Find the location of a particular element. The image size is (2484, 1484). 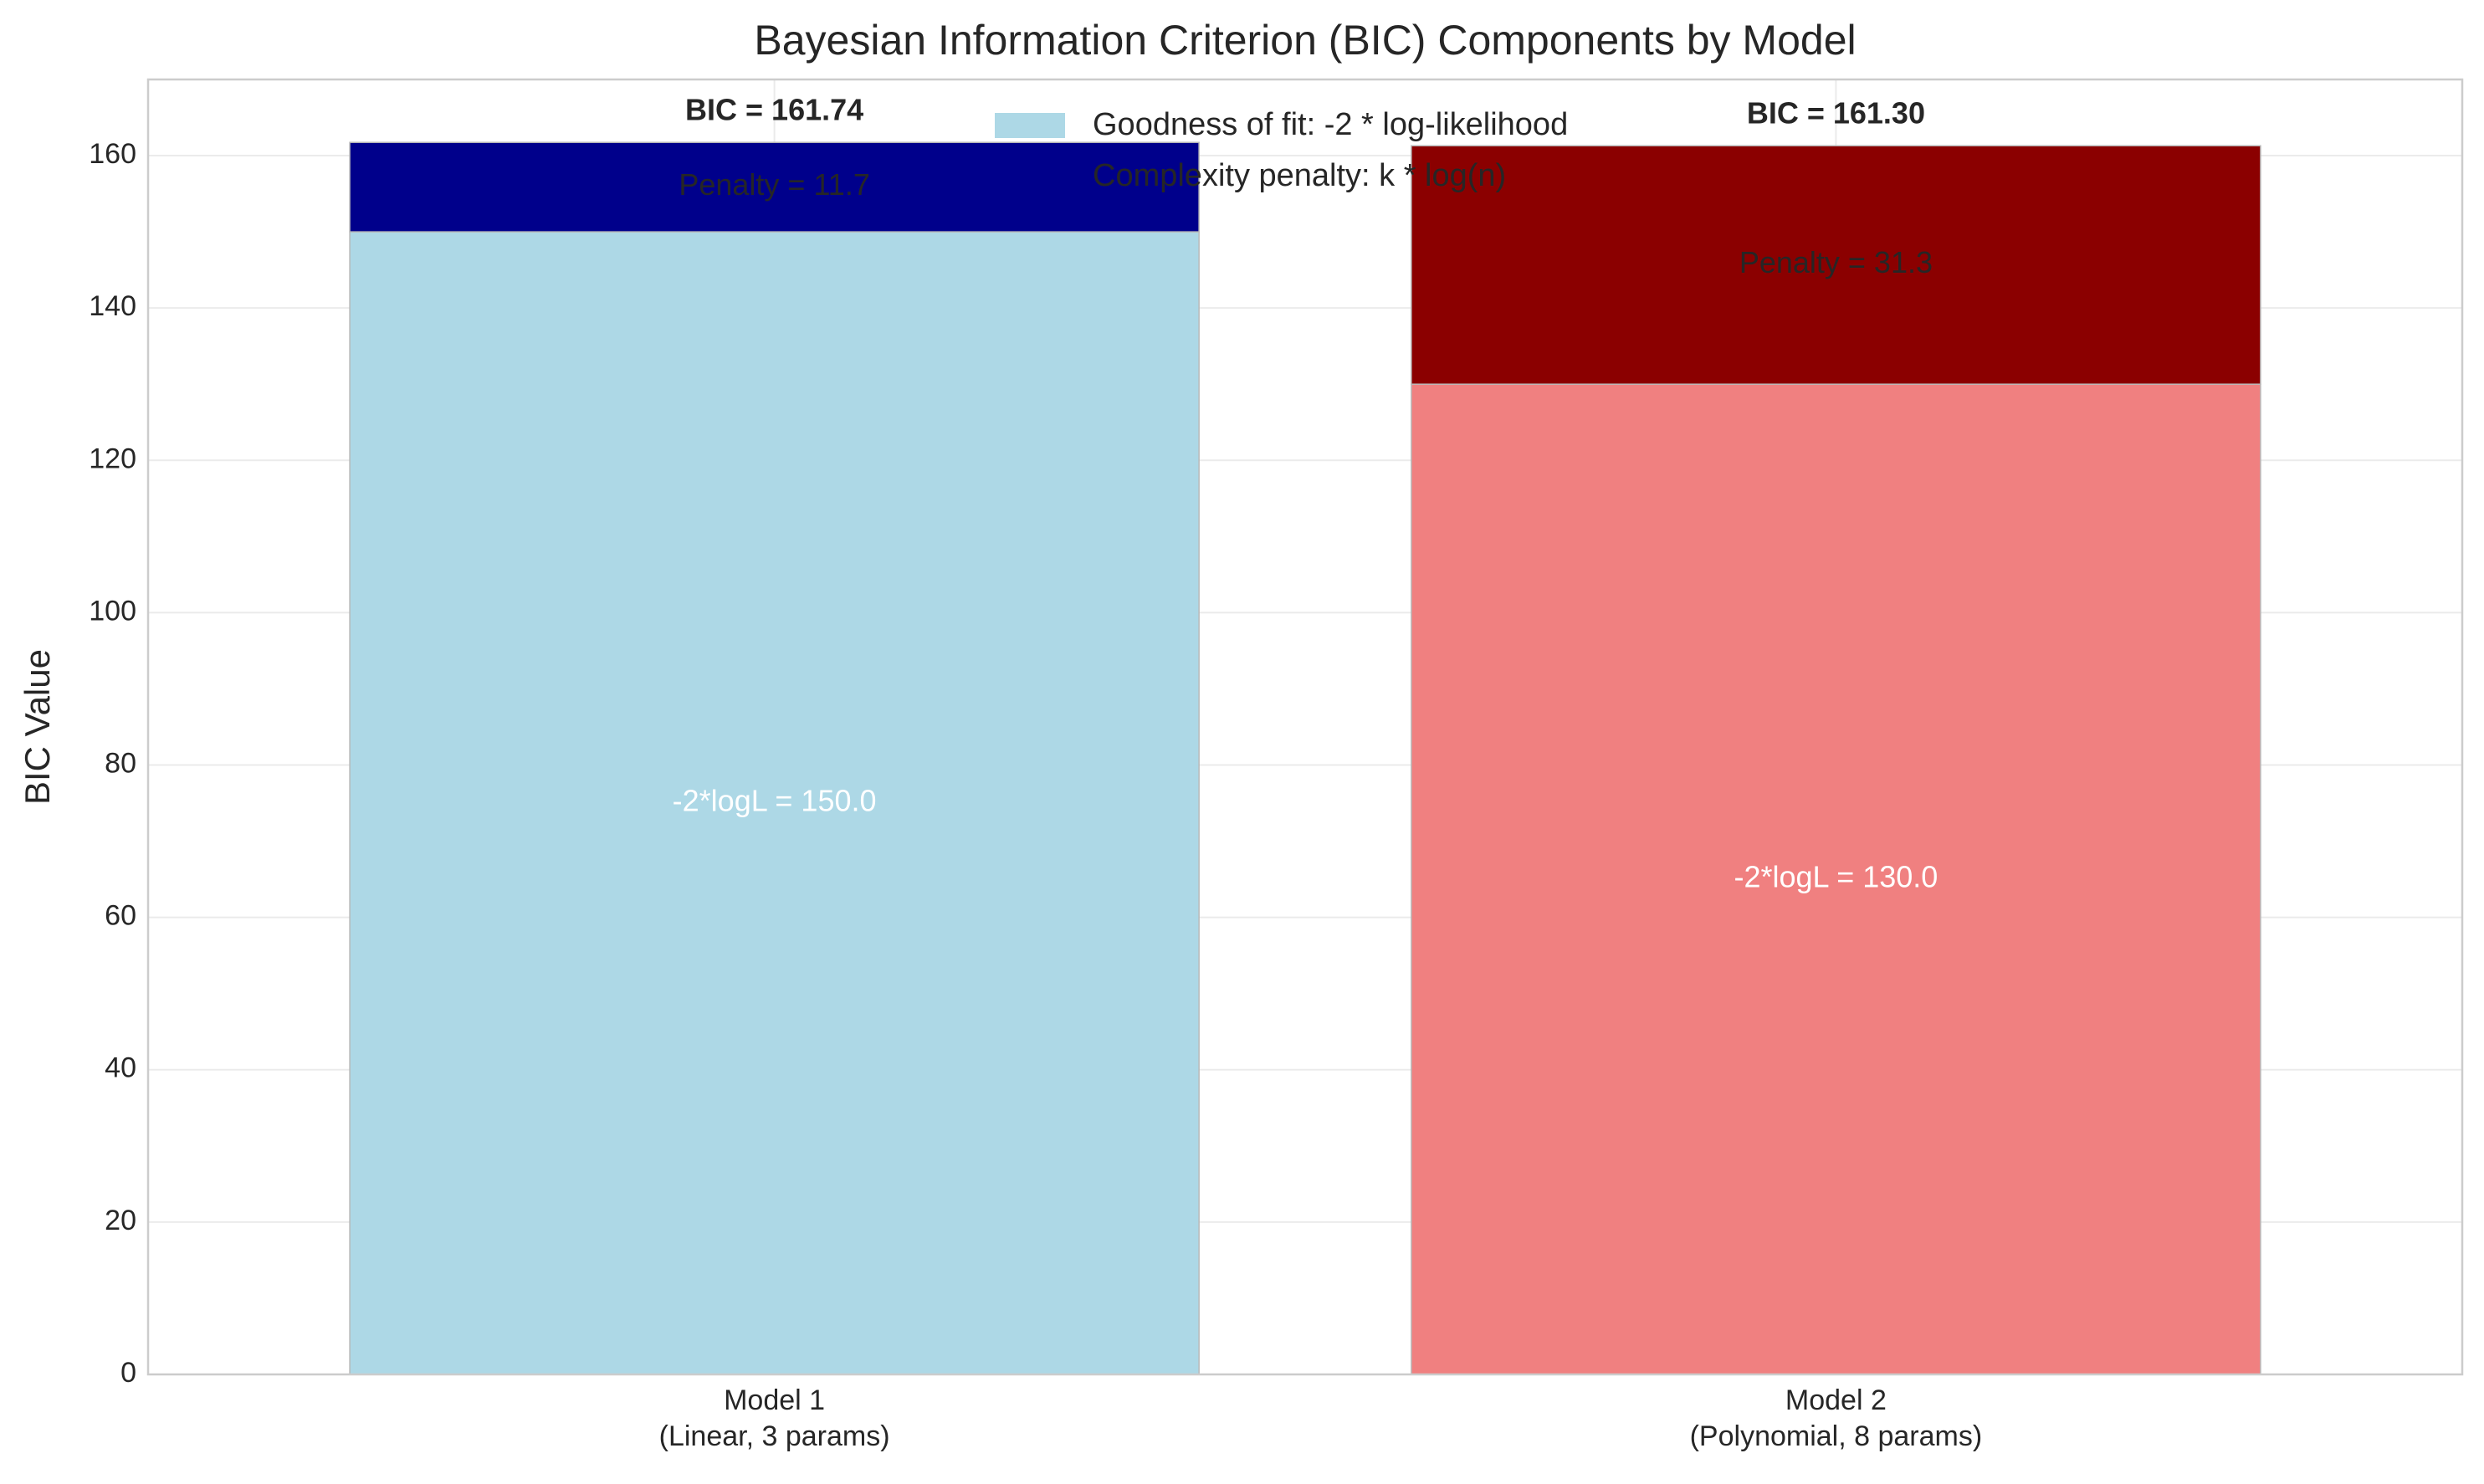

legend-swatch-complexity-penalty is located at coordinates (1030, 177).